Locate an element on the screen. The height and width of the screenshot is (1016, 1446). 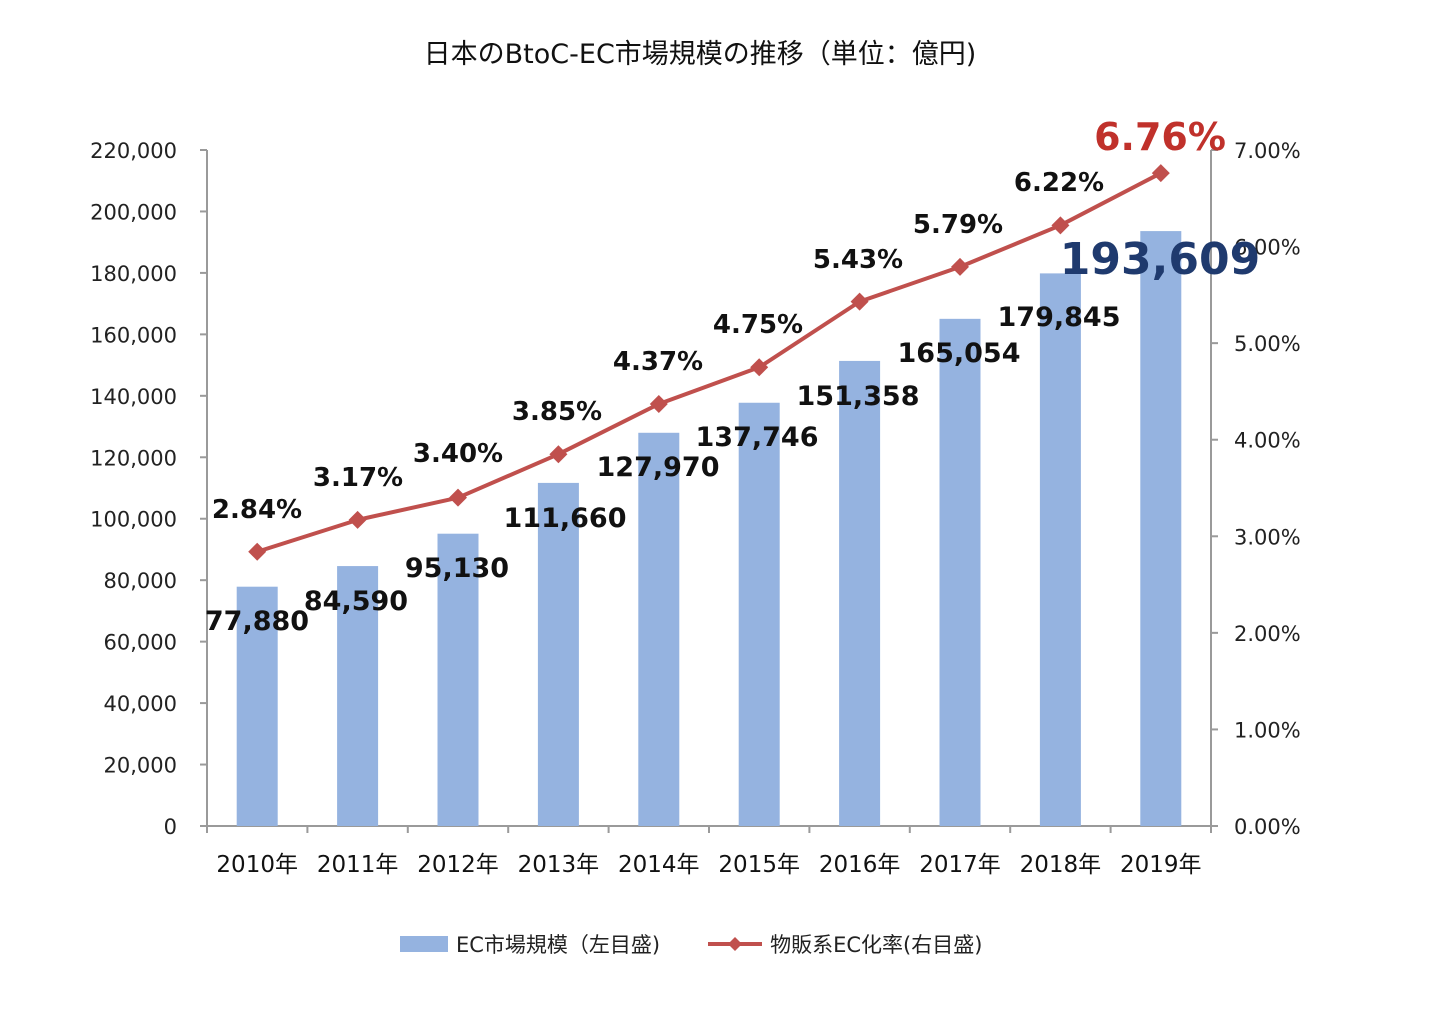
chart-legend: EC市場規模（左目盛) 物販系EC化率(右目盛) is located at coordinates (715, 944).